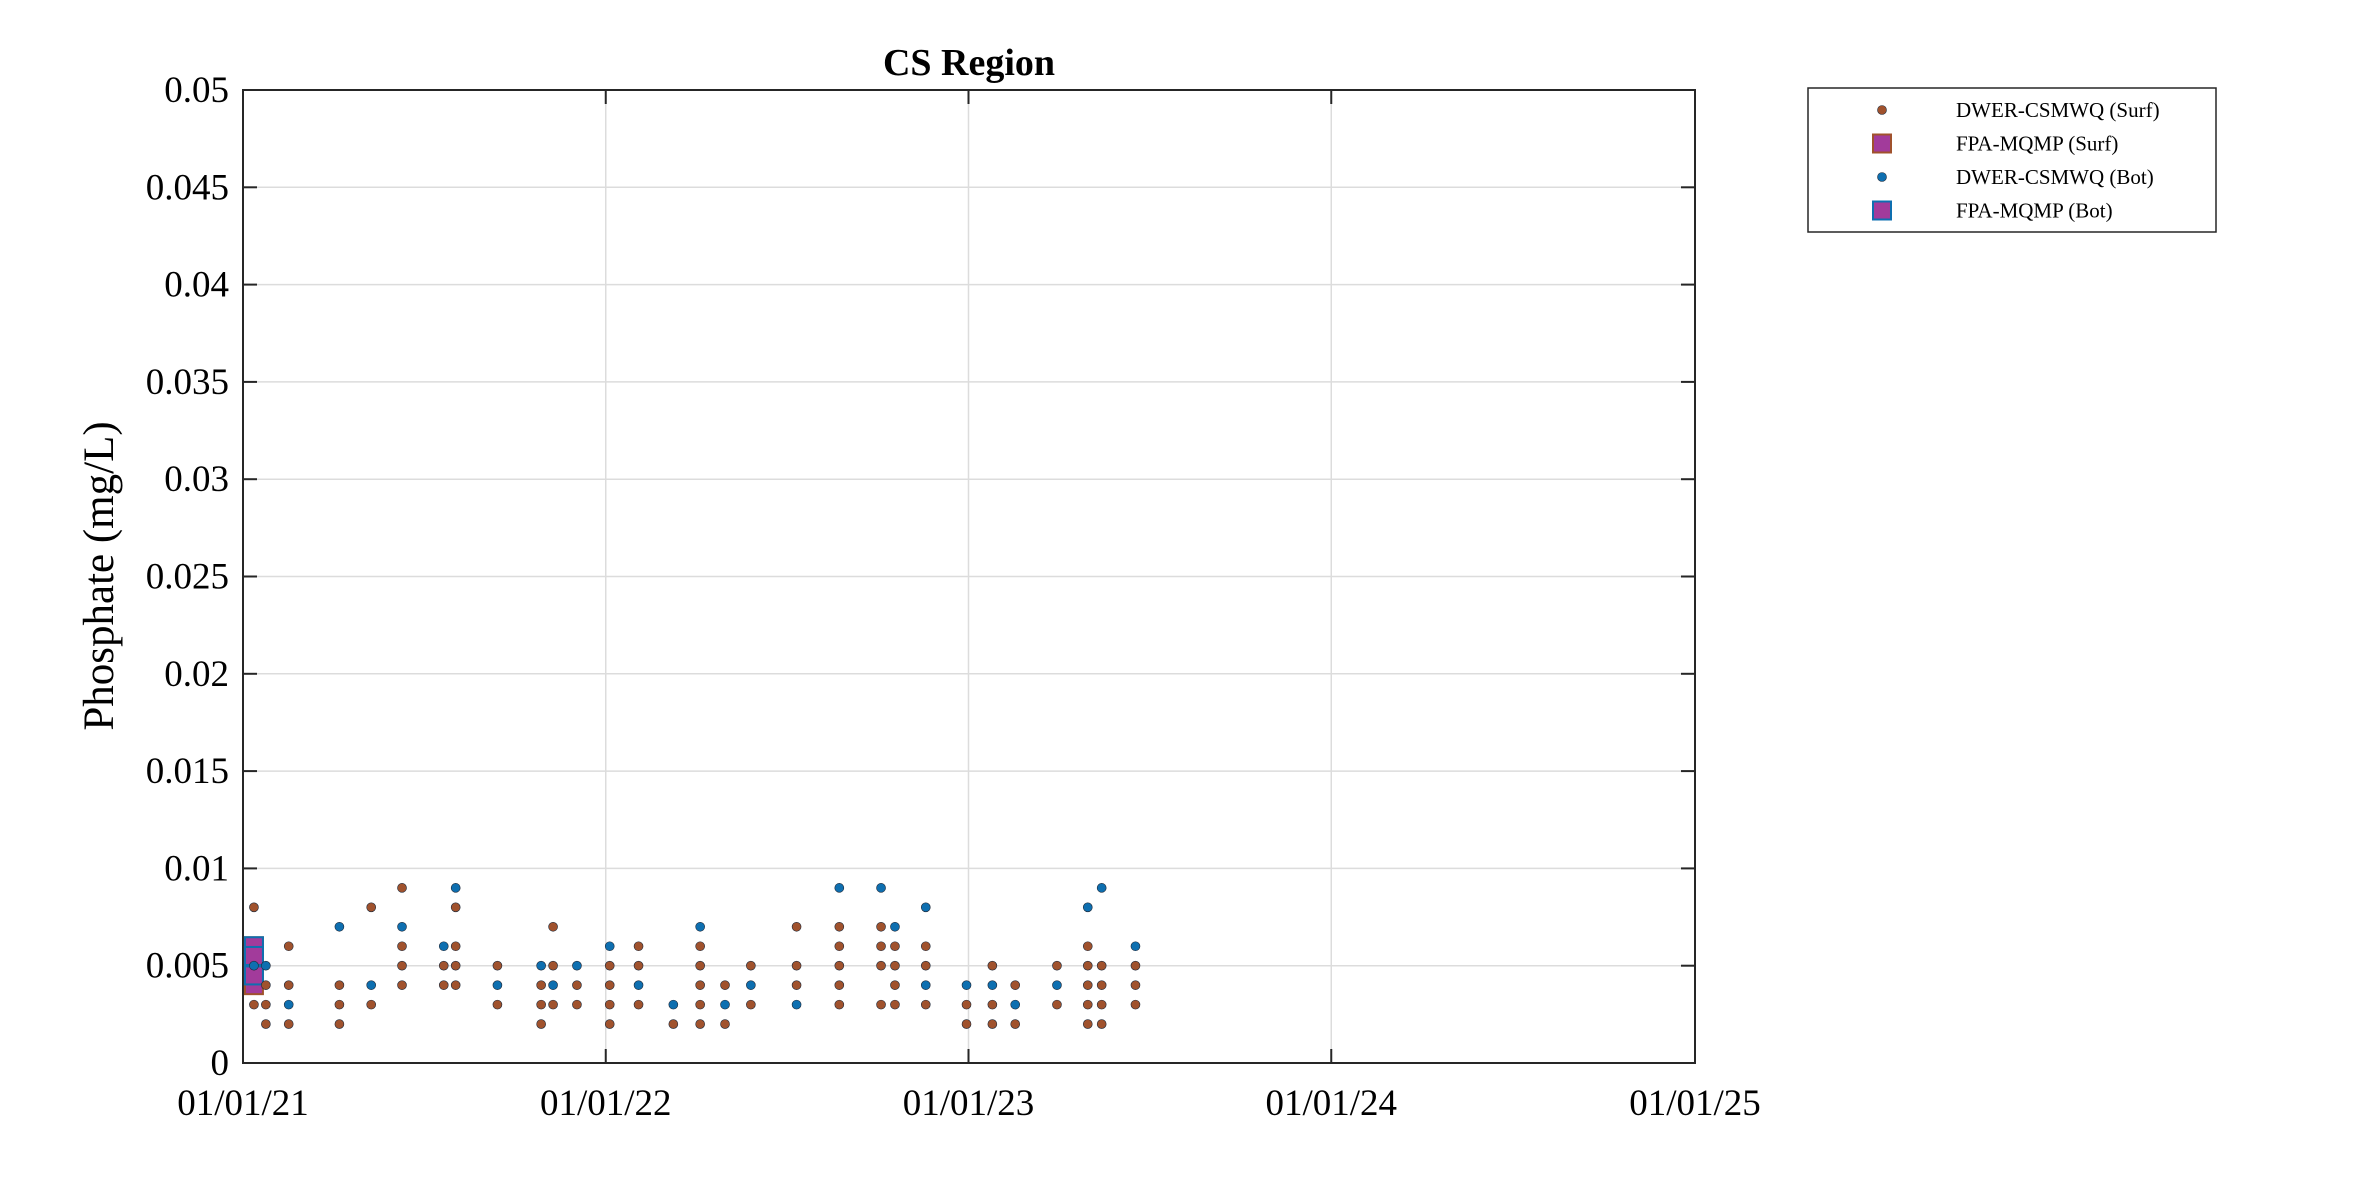 Image resolution: width=2362 pixels, height=1186 pixels. Describe the element at coordinates (187, 187) in the screenshot. I see `y-tick-label: 0.045` at that location.